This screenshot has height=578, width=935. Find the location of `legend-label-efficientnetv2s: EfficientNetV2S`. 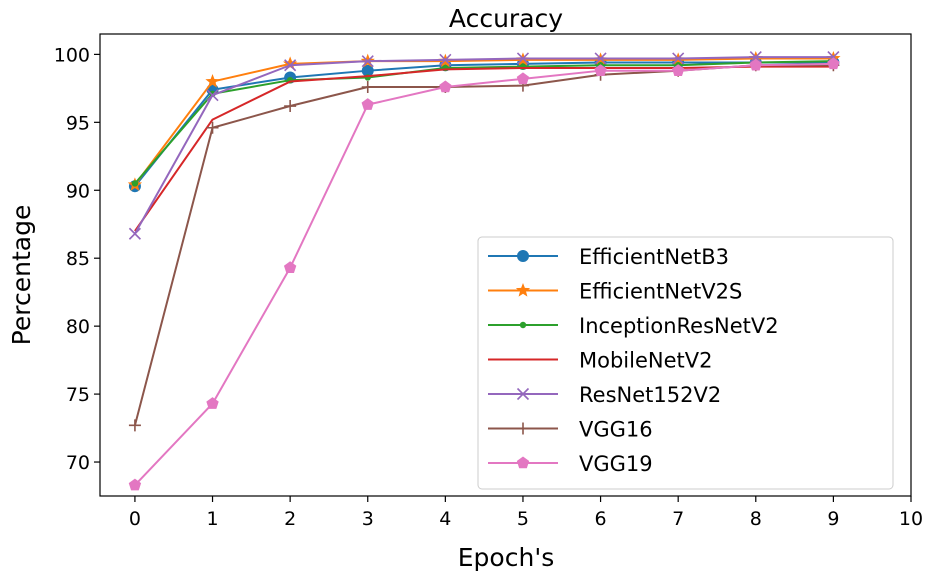

legend-label-efficientnetv2s: EfficientNetV2S is located at coordinates (660, 292).